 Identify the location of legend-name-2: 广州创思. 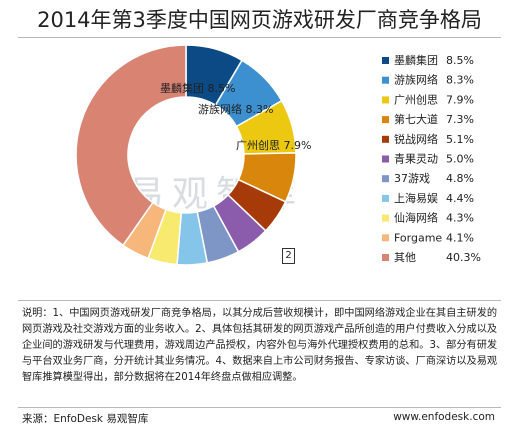
(416, 99).